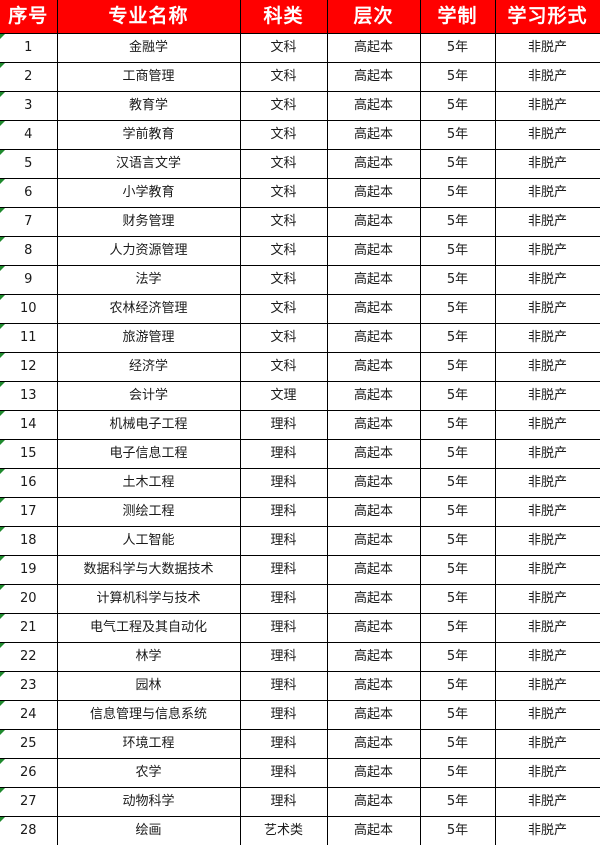 This screenshot has height=845, width=600. Describe the element at coordinates (148, 773) in the screenshot. I see `cell-major: 农学` at that location.